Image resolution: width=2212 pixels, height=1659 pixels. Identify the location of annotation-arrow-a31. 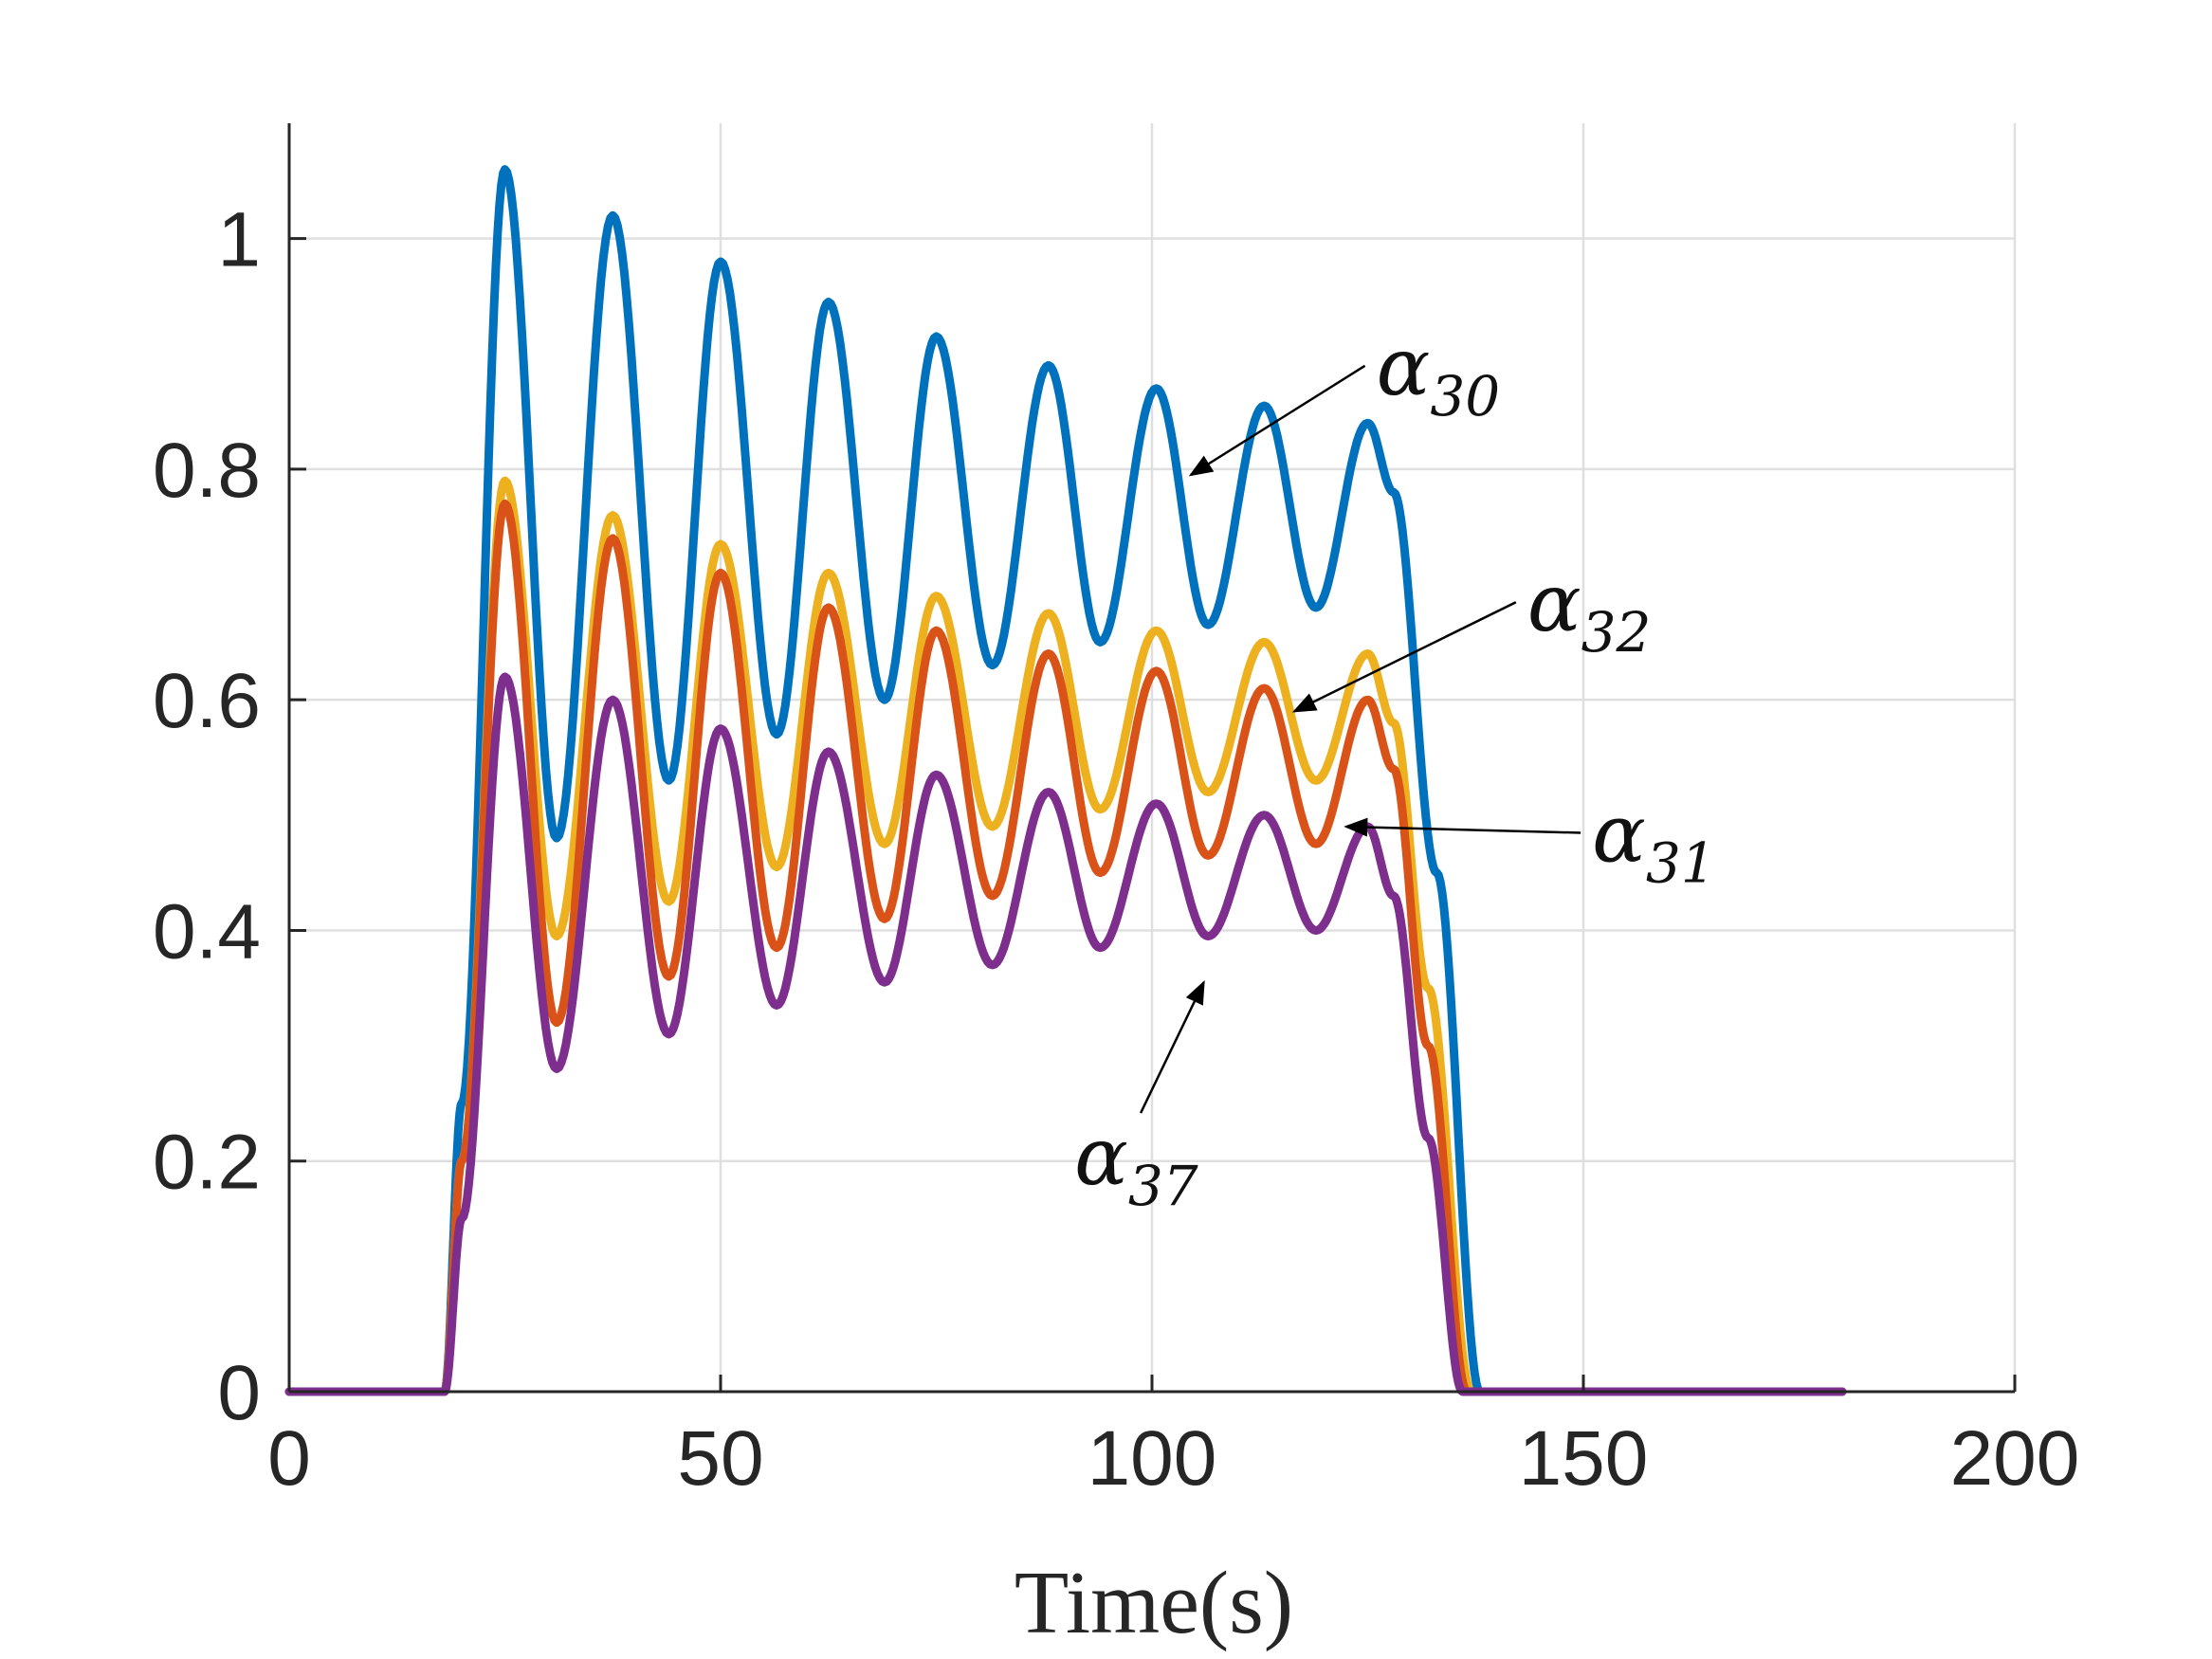
(1462, 827).